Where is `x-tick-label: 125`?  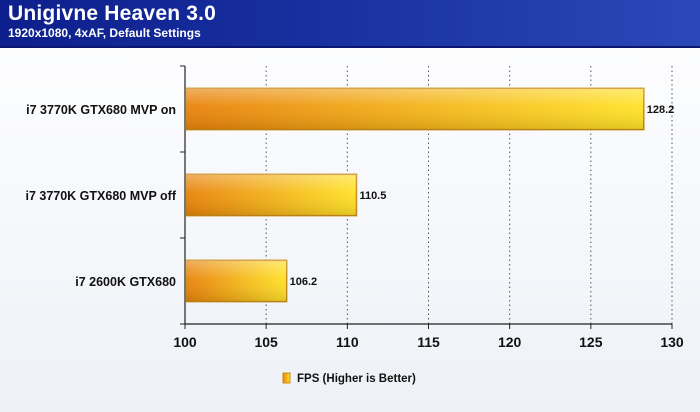
x-tick-label: 125 is located at coordinates (591, 342).